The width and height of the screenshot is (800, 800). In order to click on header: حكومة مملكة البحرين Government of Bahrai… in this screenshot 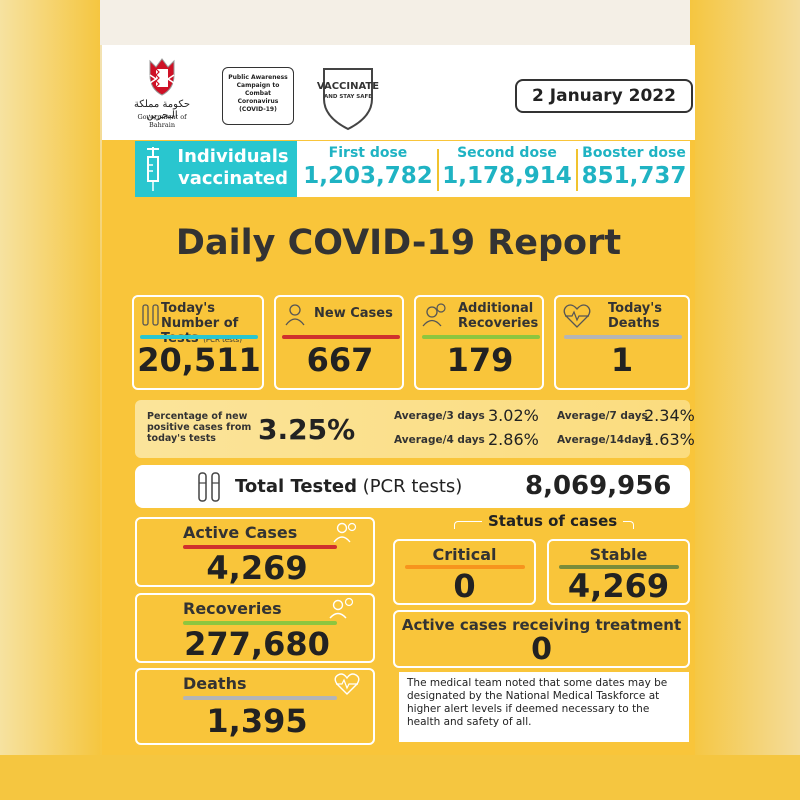, I will do `click(398, 92)`.